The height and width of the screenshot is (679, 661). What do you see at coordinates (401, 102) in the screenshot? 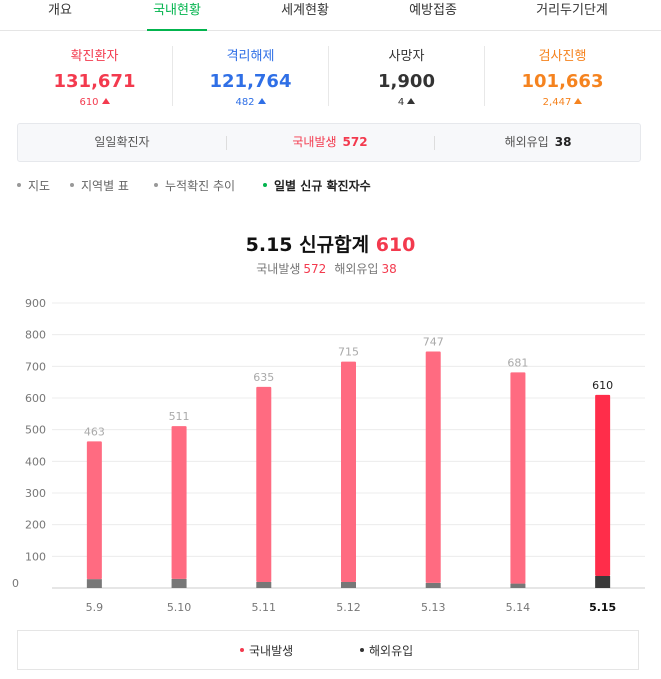
I see `stat-delta-value: 4` at bounding box center [401, 102].